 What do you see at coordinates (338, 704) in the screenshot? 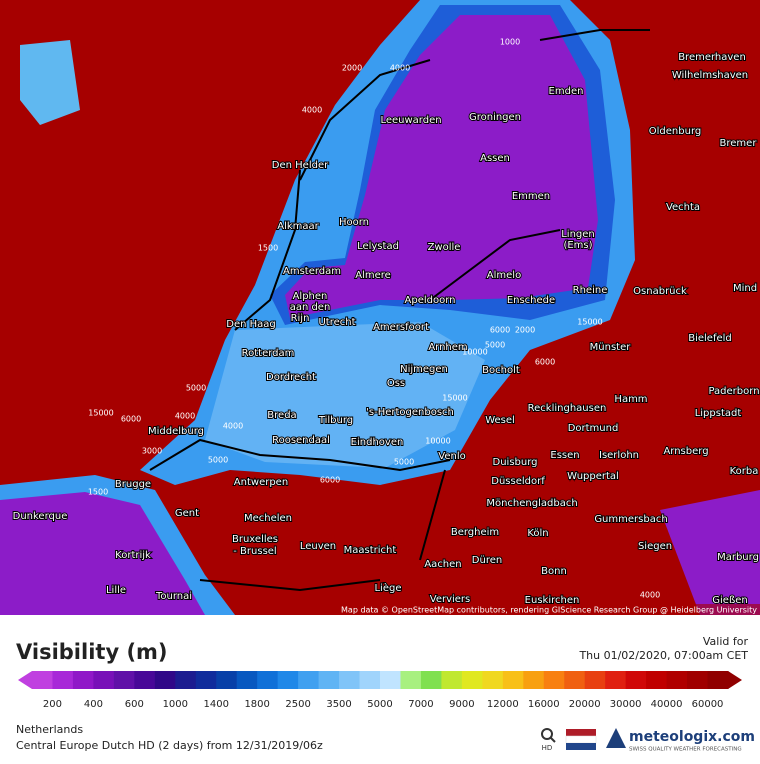
I see `colorbar-tick: 3500` at bounding box center [338, 704].